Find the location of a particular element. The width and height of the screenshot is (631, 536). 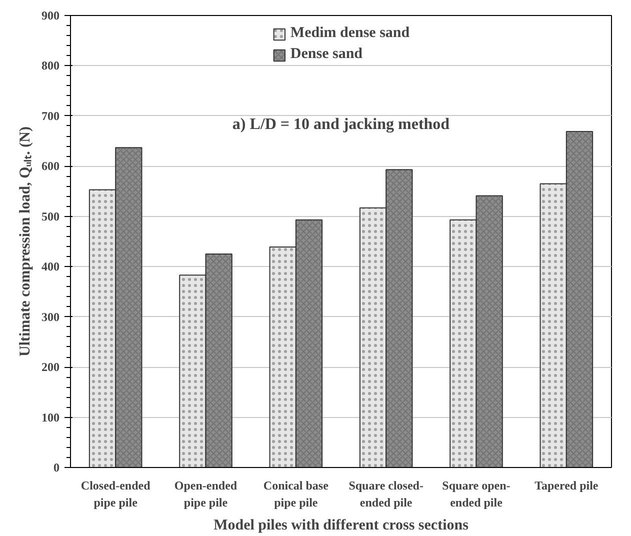

y-tick-label: 600 is located at coordinates (51, 166).